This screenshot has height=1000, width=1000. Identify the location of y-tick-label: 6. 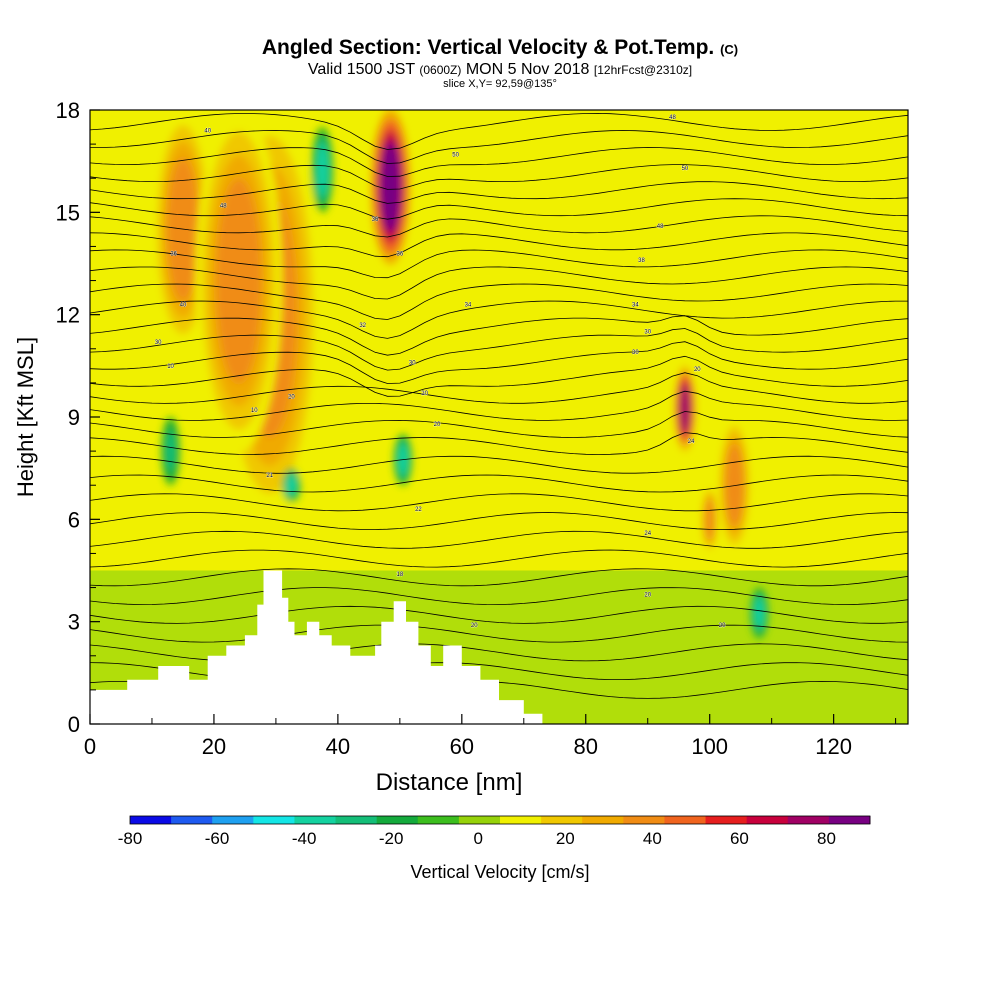
(74, 519).